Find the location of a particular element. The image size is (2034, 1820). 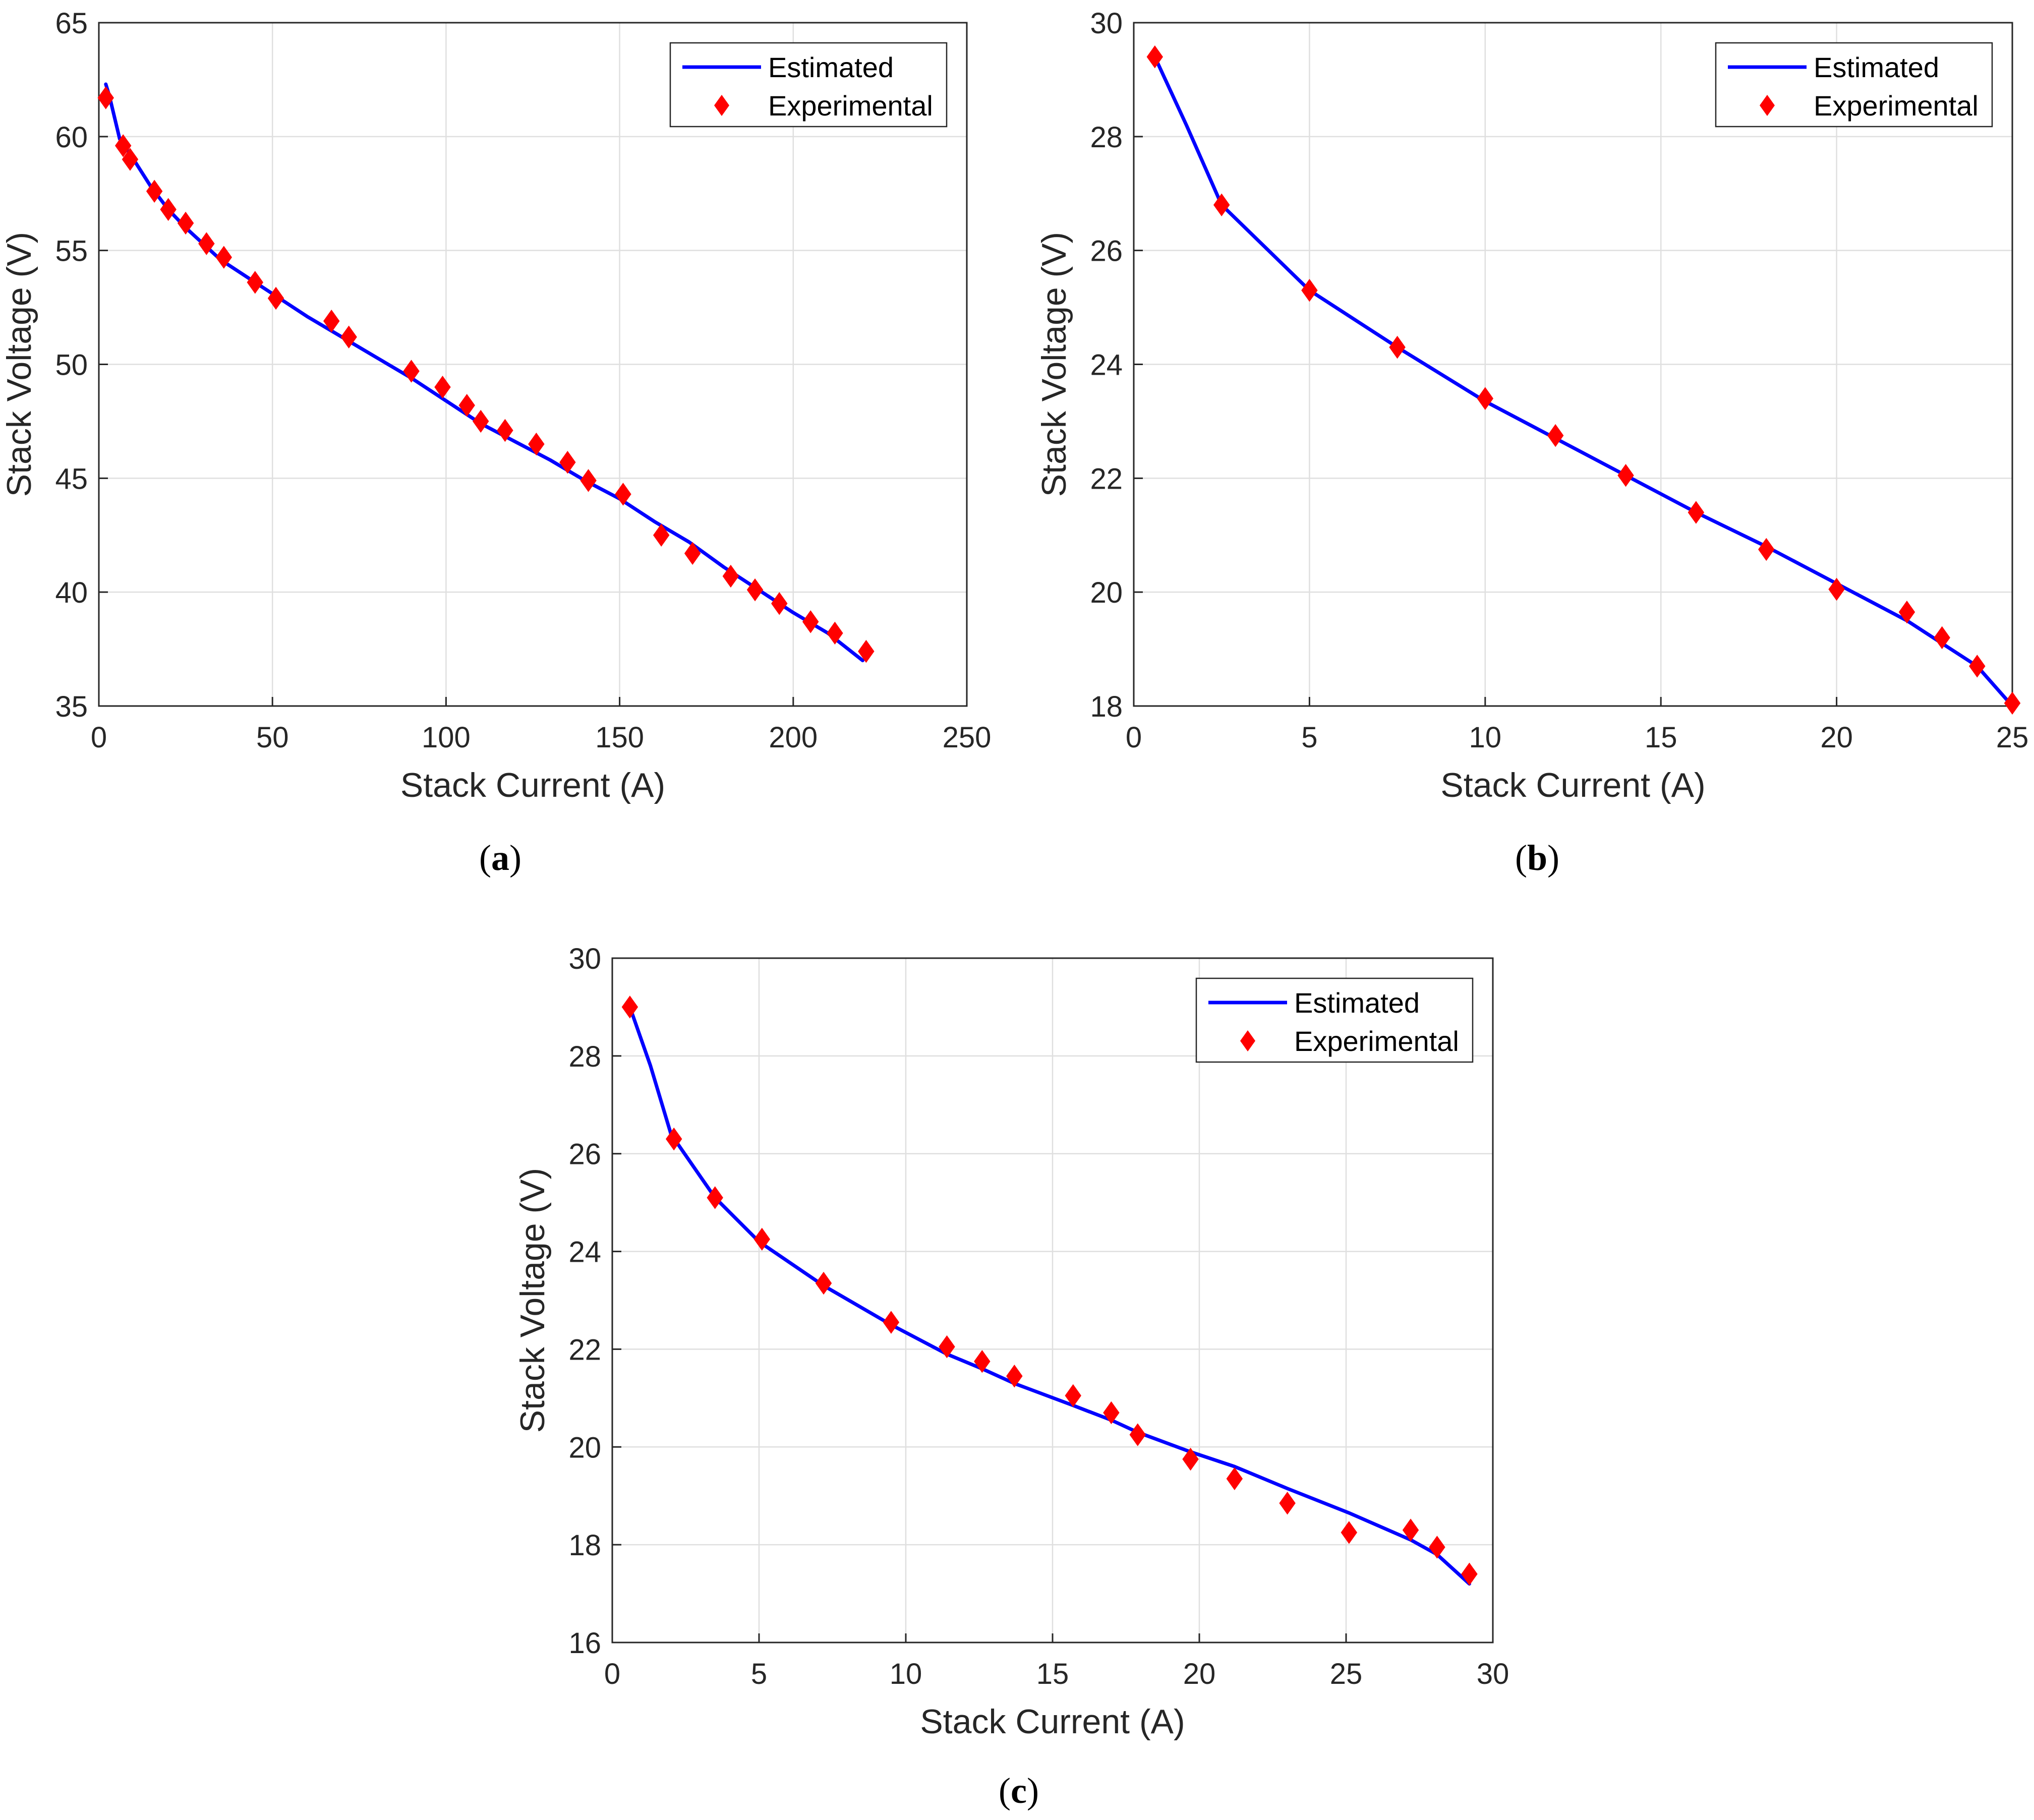

legend-b: Estimated Experimental is located at coordinates (1854, 85).